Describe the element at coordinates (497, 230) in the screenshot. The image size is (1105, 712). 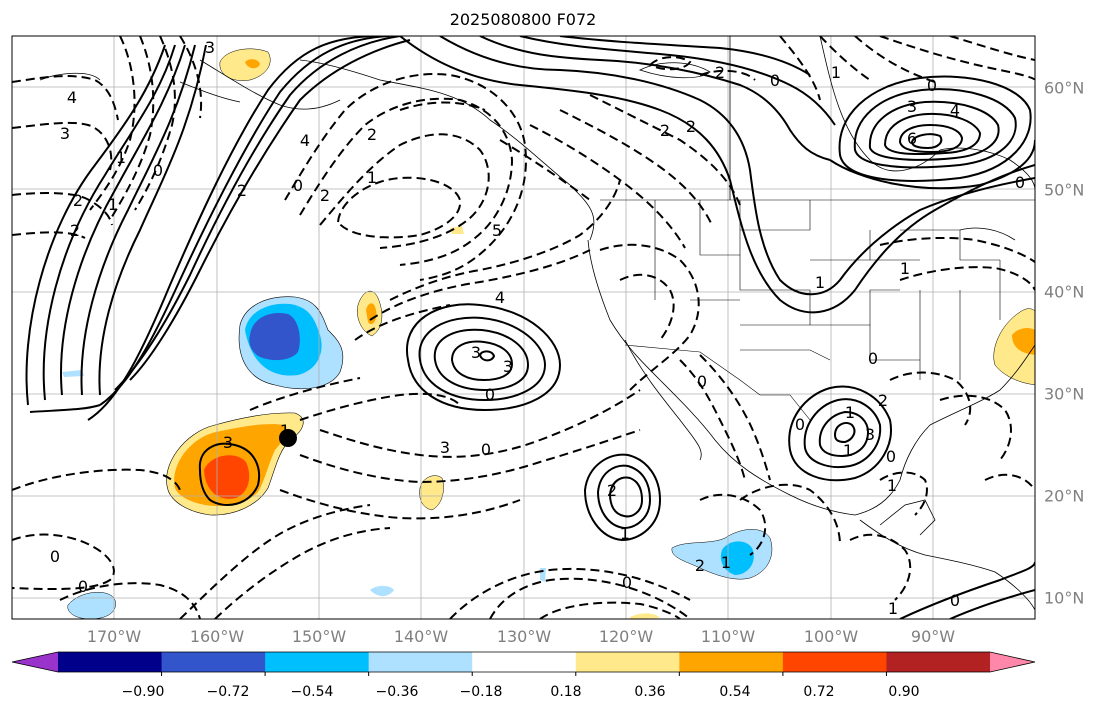
I see `contour-label: 5` at that location.